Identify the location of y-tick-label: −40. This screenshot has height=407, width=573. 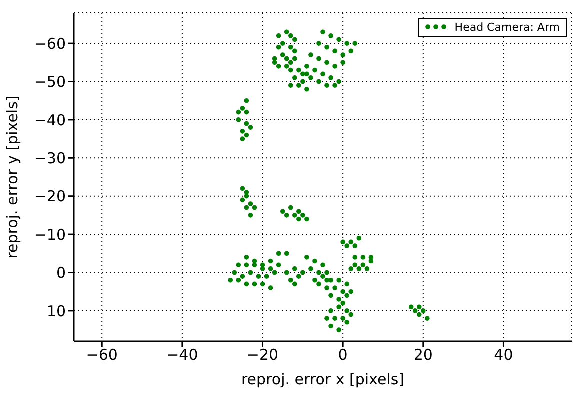
(50, 120).